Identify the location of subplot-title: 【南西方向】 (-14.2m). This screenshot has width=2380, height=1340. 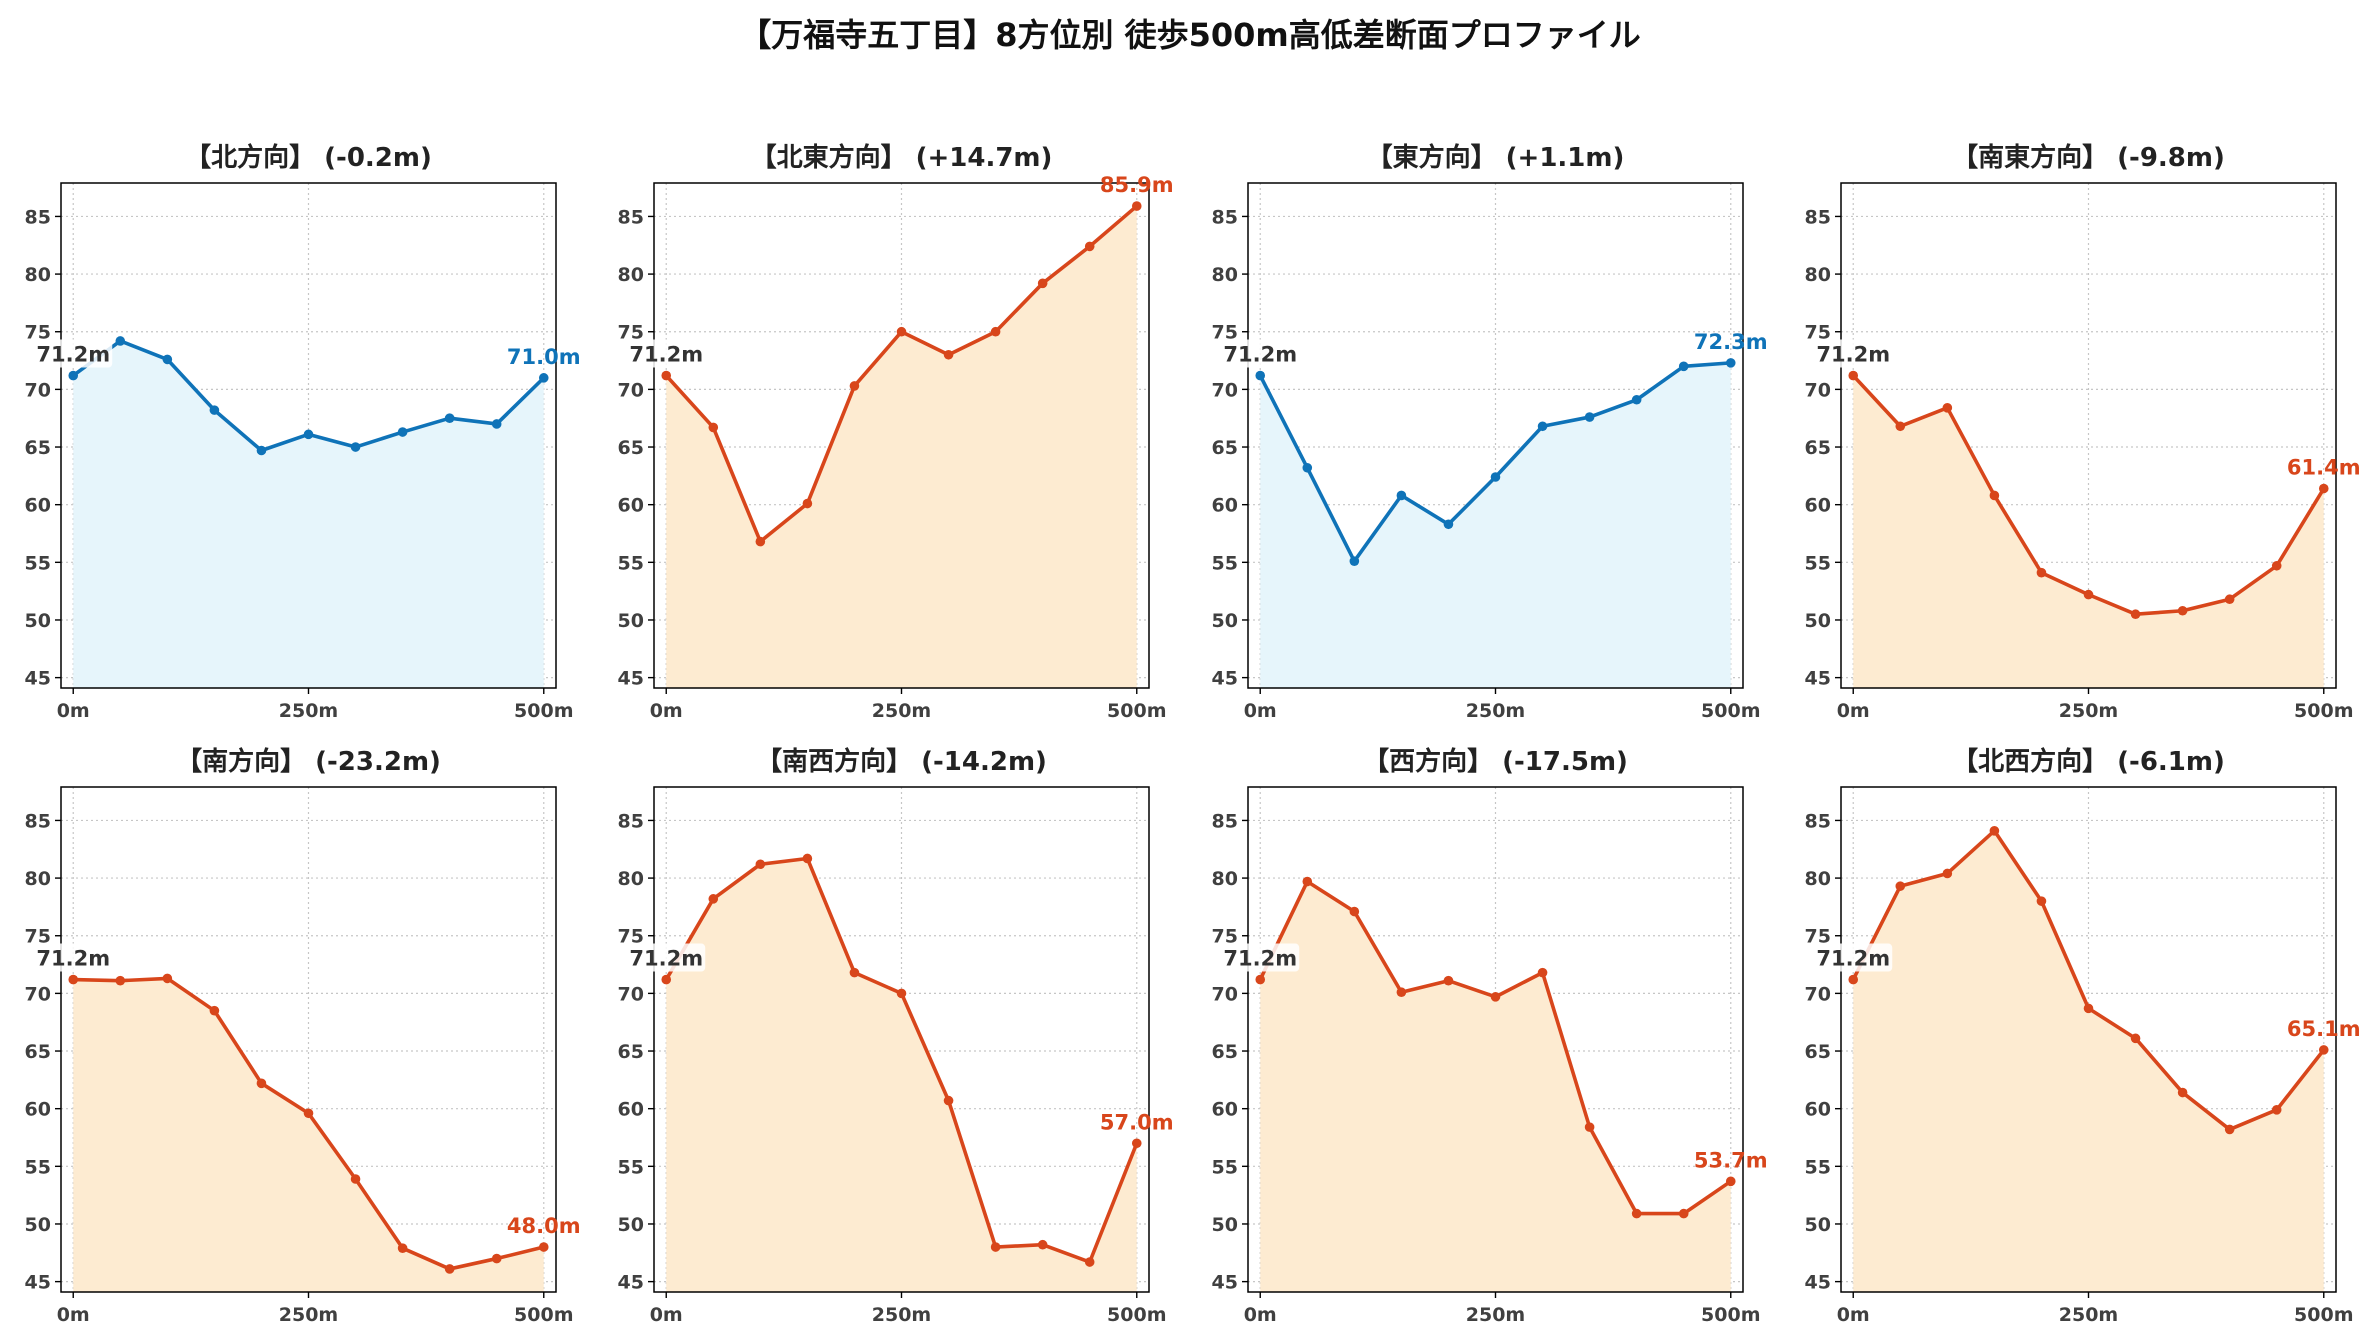
(901, 761).